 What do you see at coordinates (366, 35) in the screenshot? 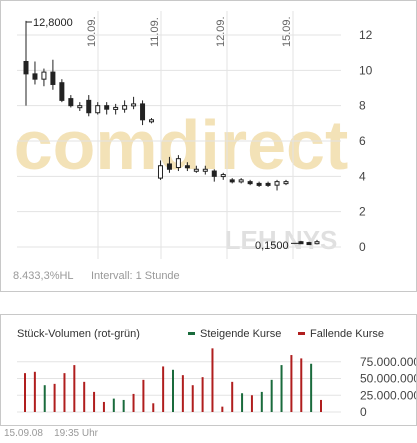
I see `price-y-tick-label: 12` at bounding box center [366, 35].